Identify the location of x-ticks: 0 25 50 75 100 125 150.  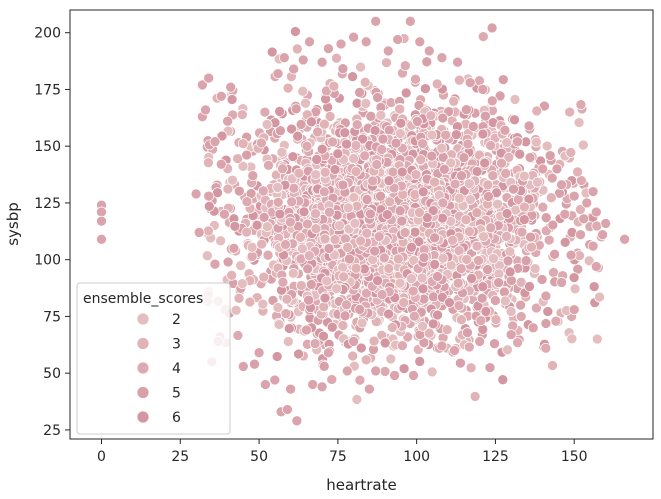
(342, 452).